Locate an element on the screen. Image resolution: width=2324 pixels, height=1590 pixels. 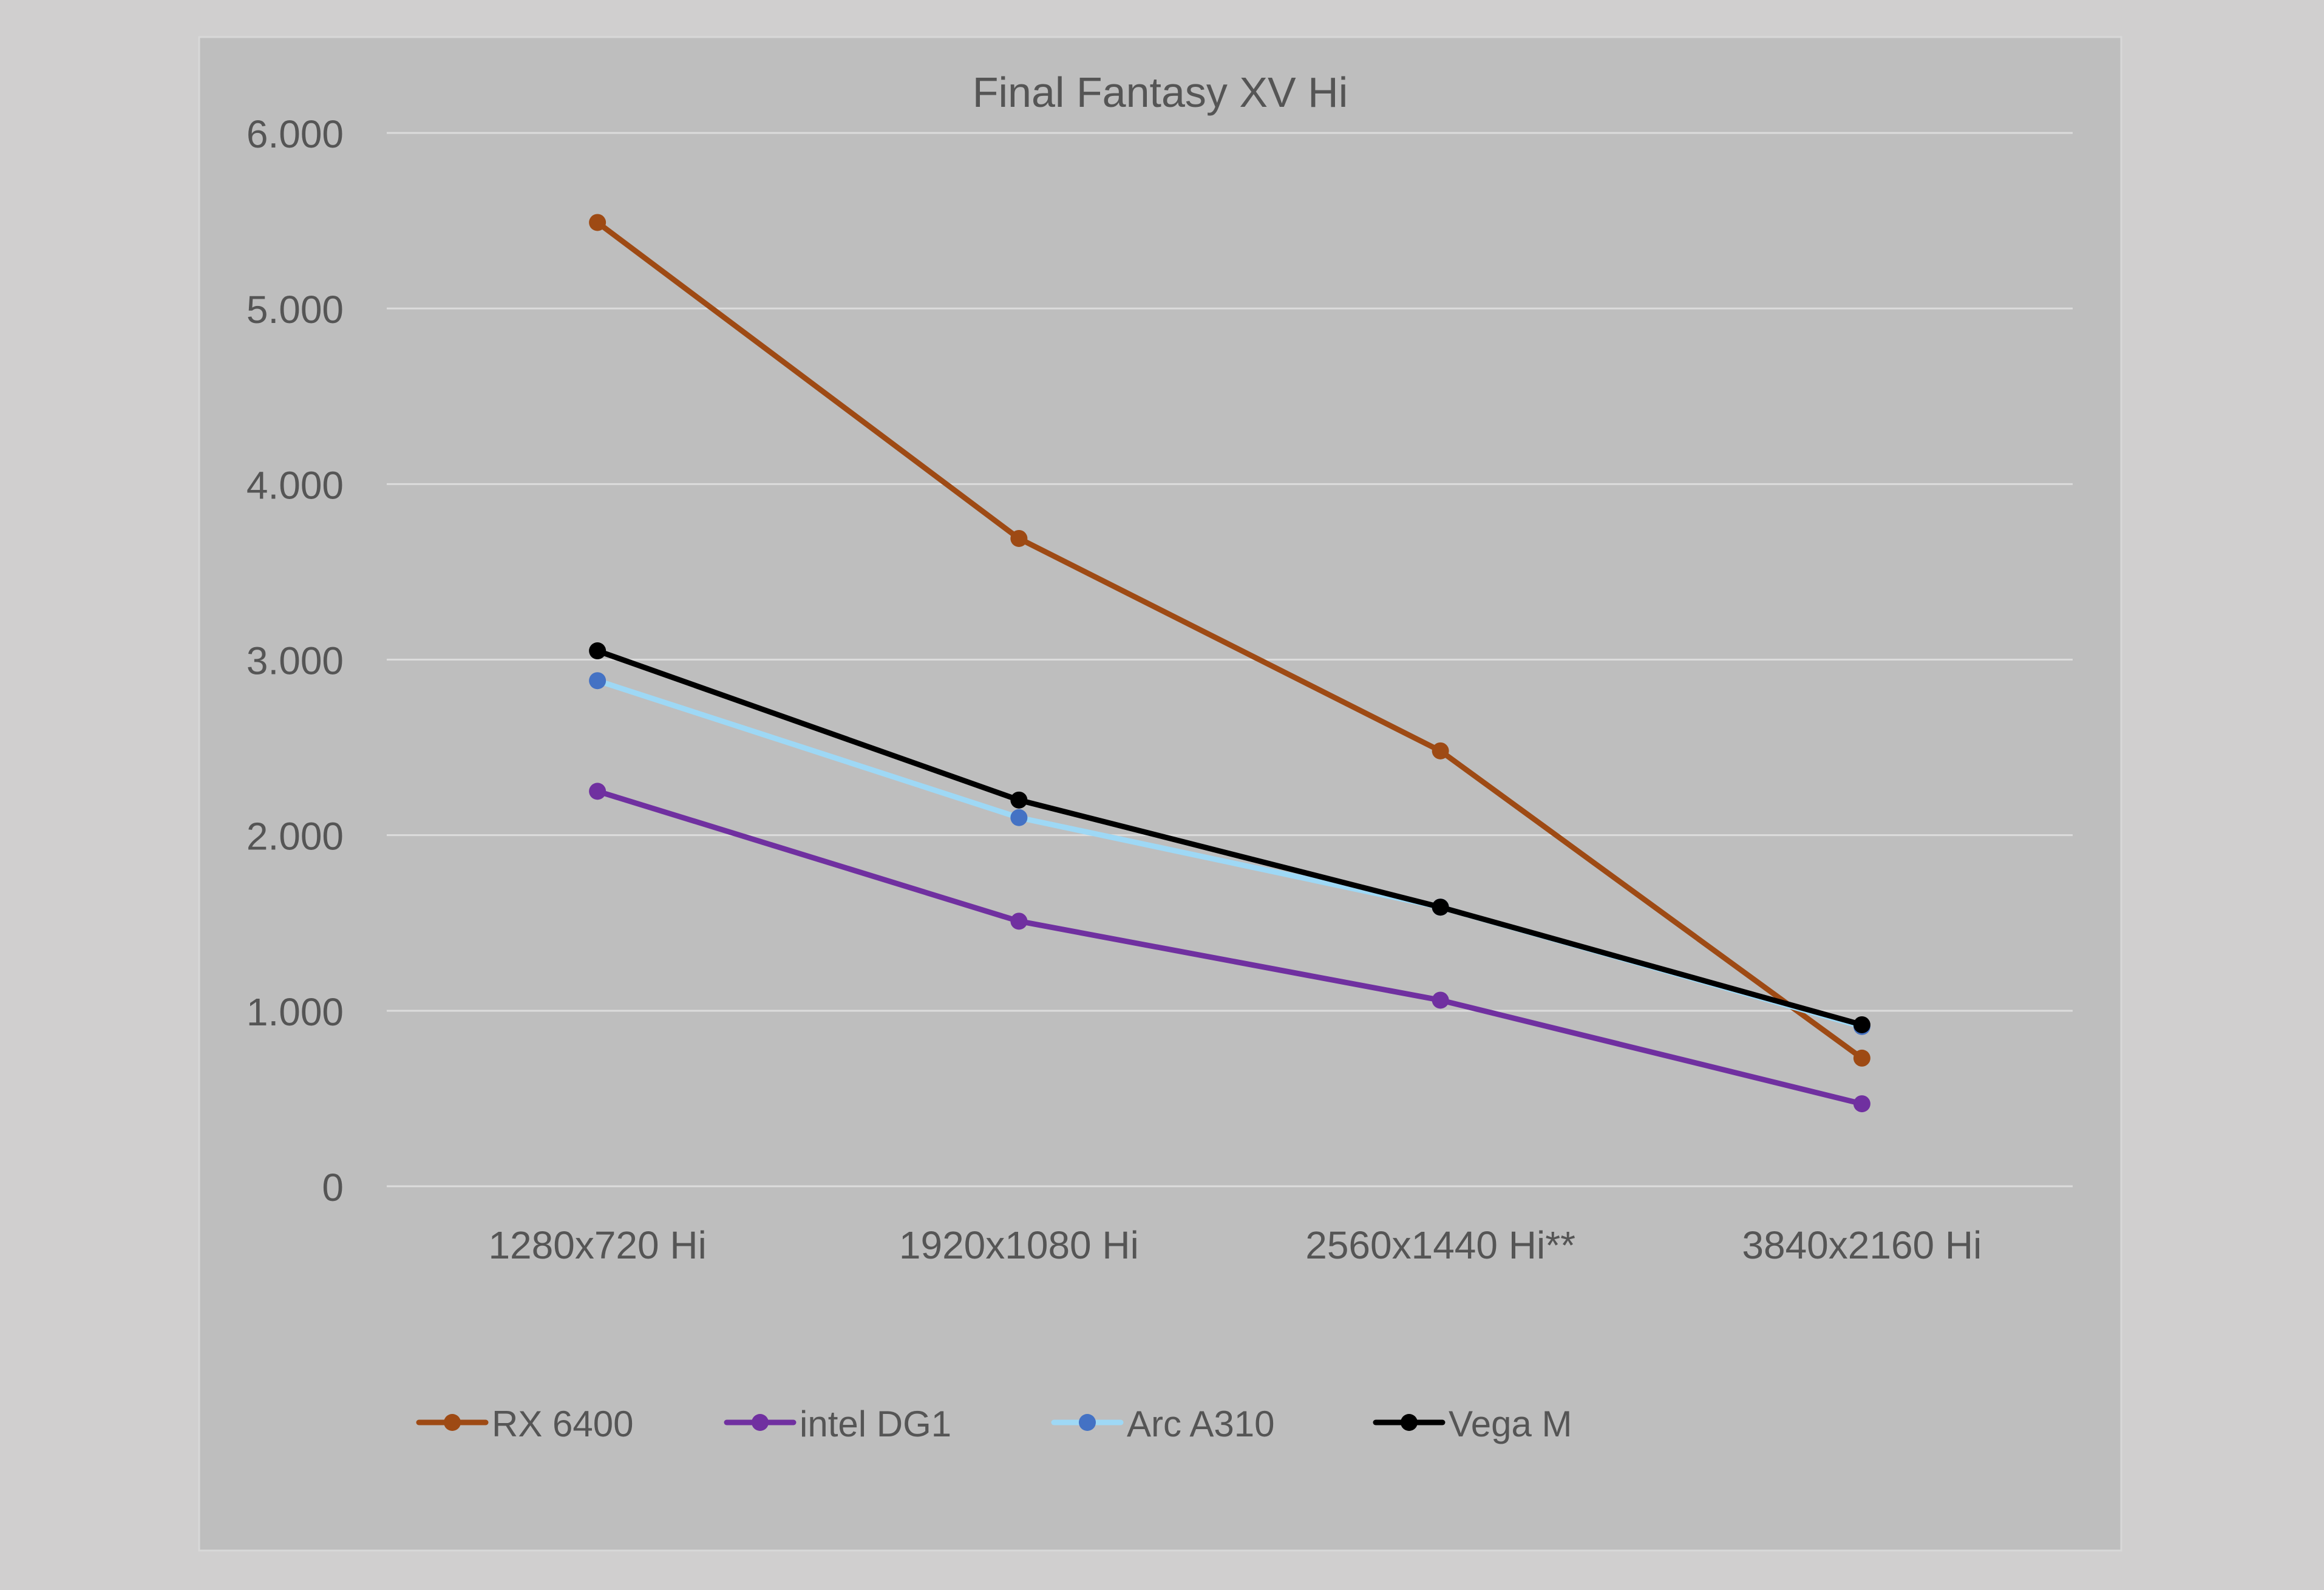
x-tick-label: 3840x2160 Hi is located at coordinates (1862, 1245).